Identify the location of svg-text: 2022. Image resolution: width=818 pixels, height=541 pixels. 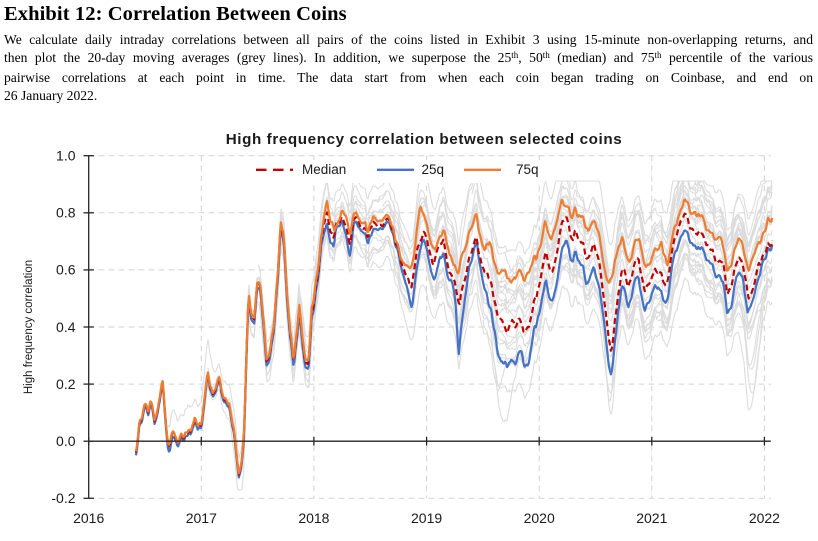
(764, 518).